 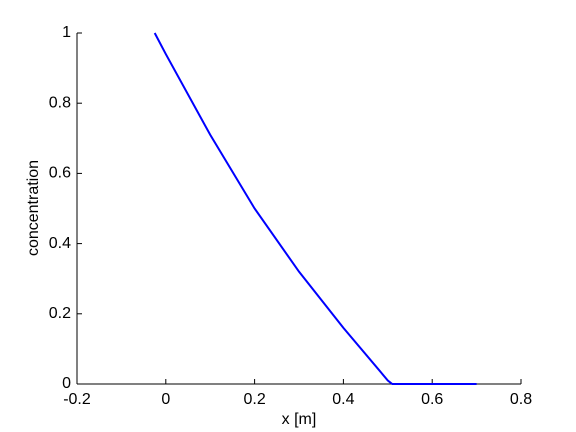 I want to click on y-tick-label: 0.6, so click(x=60, y=173).